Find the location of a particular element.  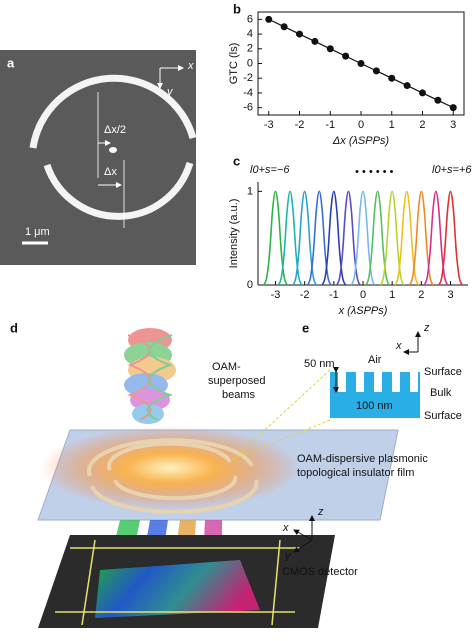

x-axis-label: x (λSPPs) is located at coordinates (363, 311).